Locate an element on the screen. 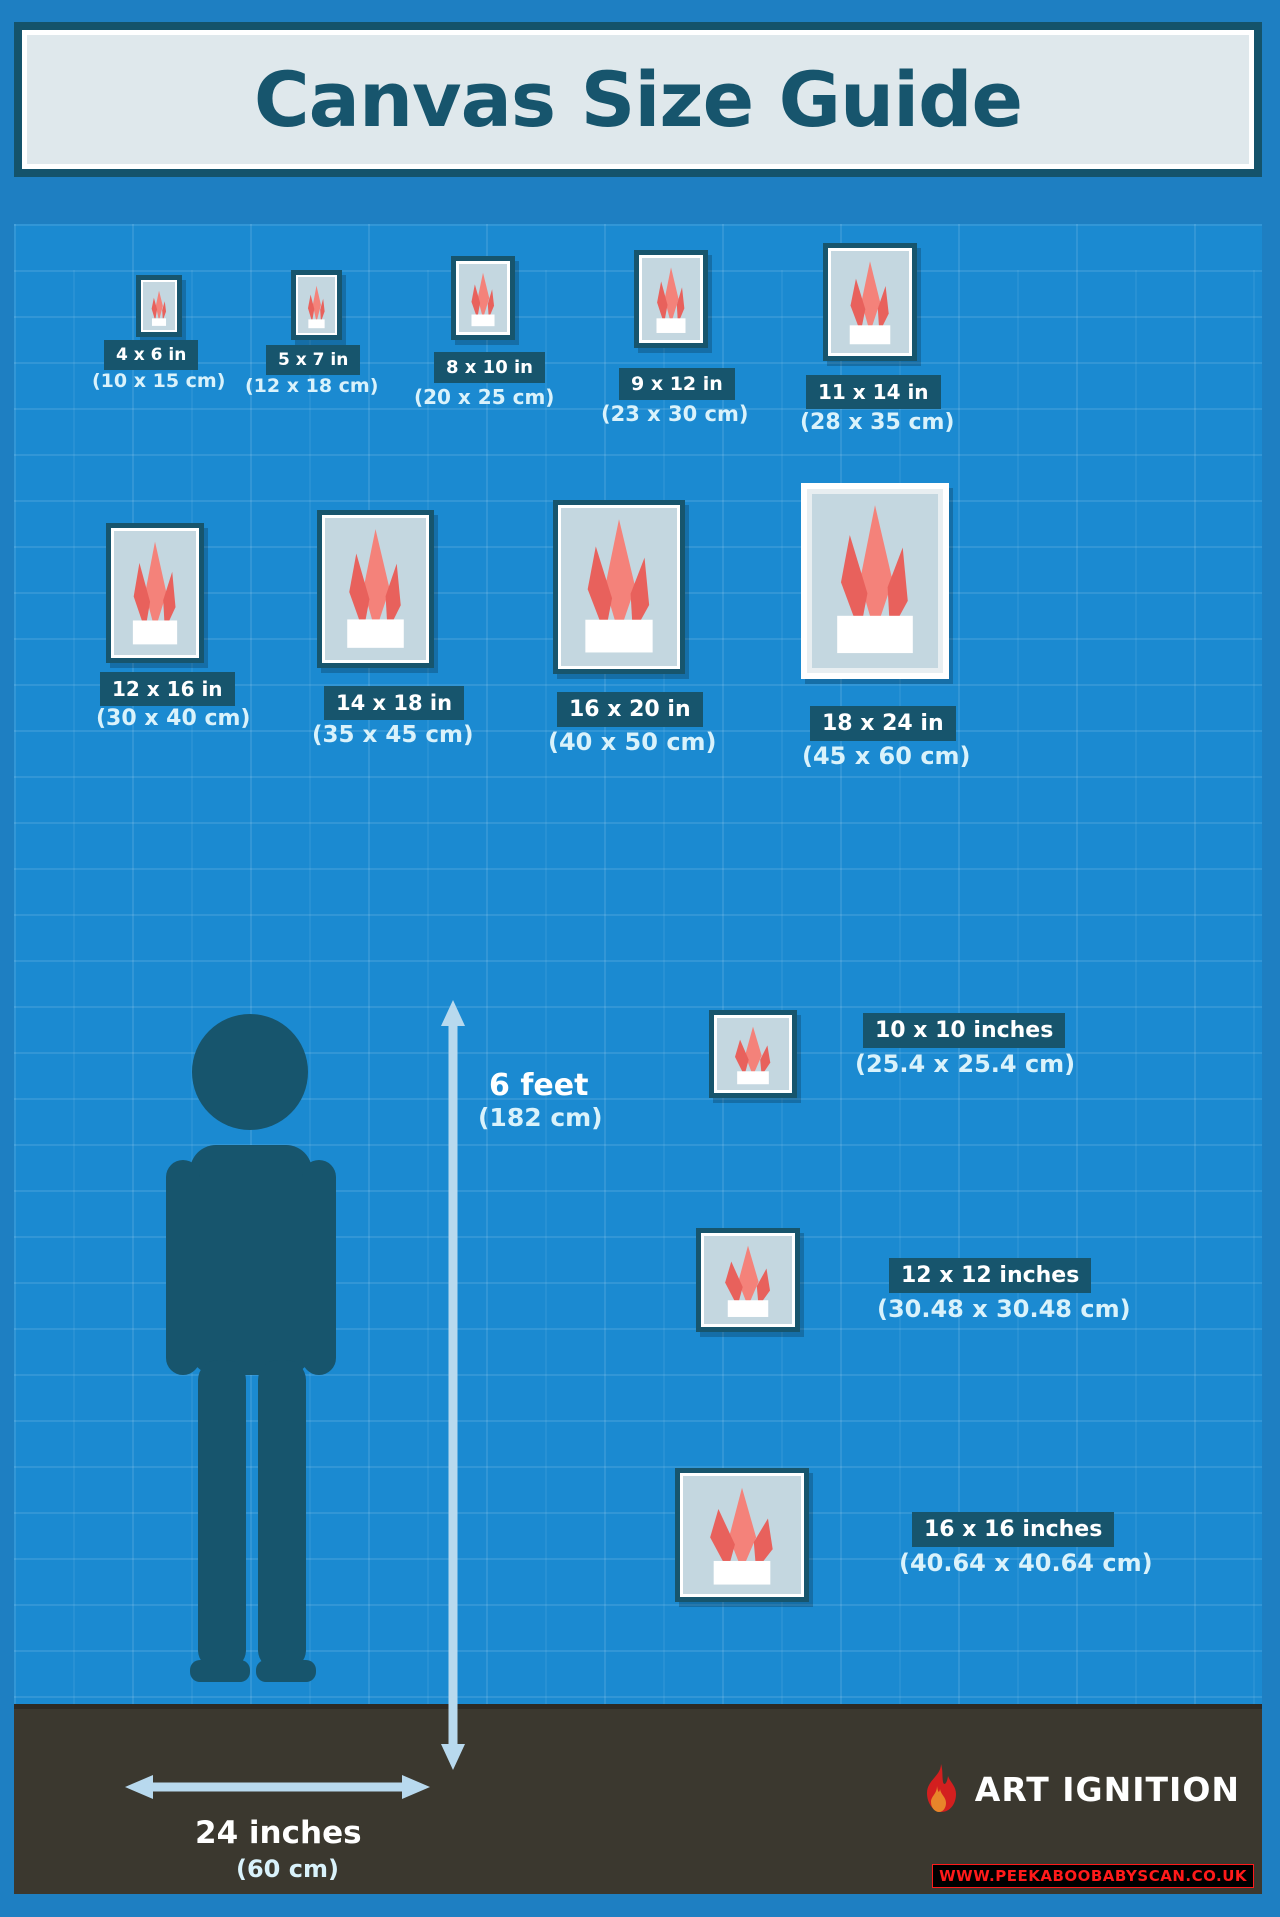 This screenshot has height=1917, width=1280. canvas-frame-11x14 is located at coordinates (870, 302).